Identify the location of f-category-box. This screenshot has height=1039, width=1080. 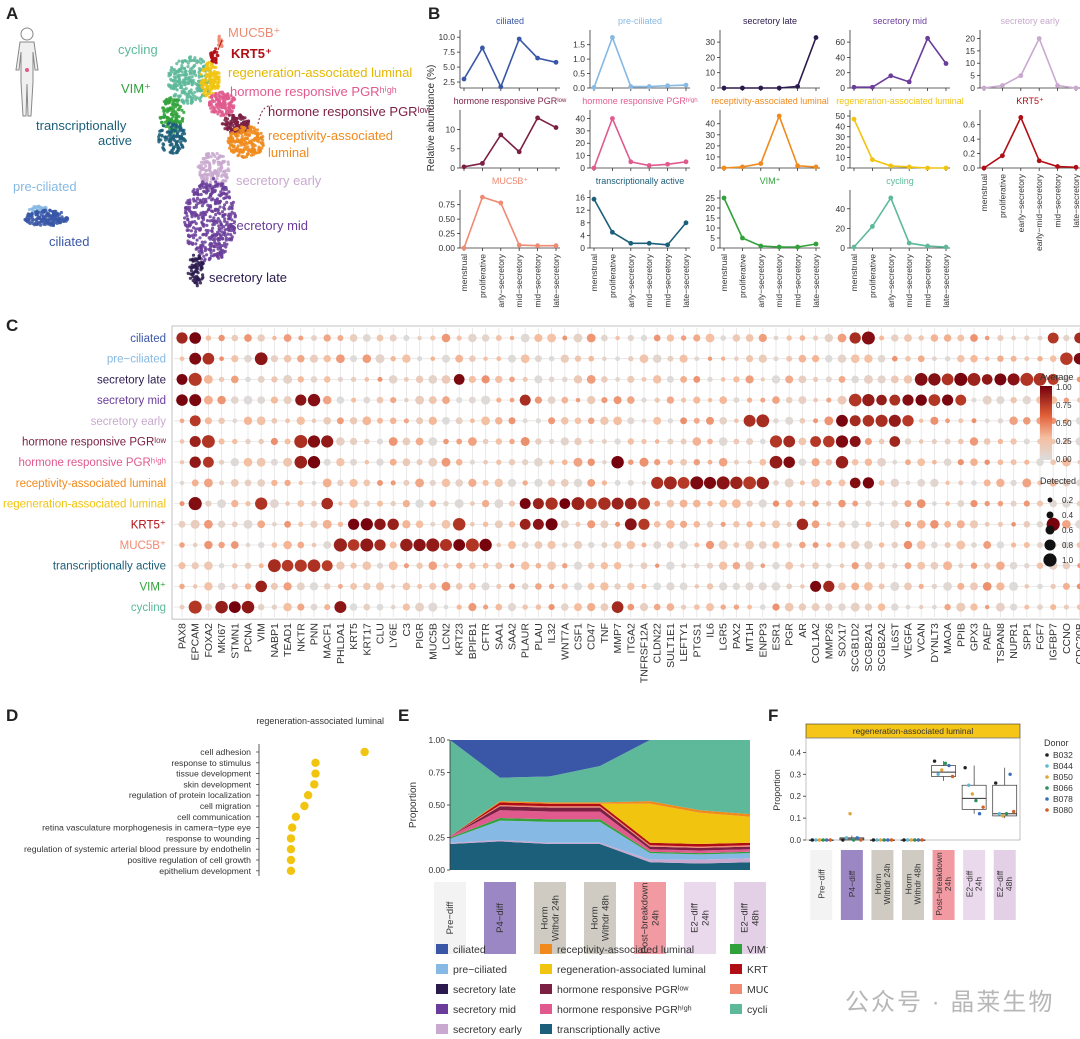
(882, 885).